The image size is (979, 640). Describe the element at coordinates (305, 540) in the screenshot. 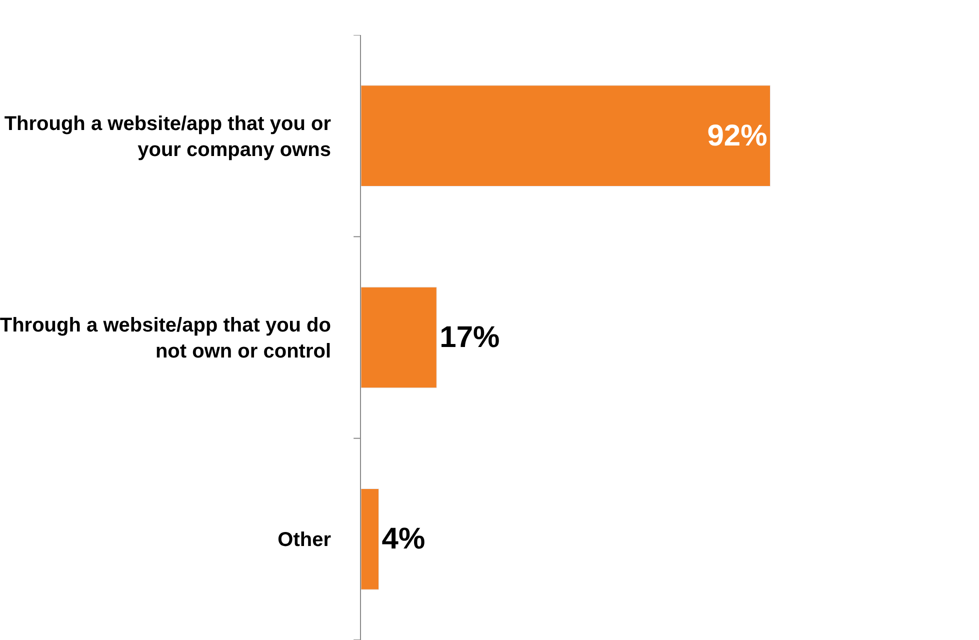

I see `y-tick-label: Other` at that location.